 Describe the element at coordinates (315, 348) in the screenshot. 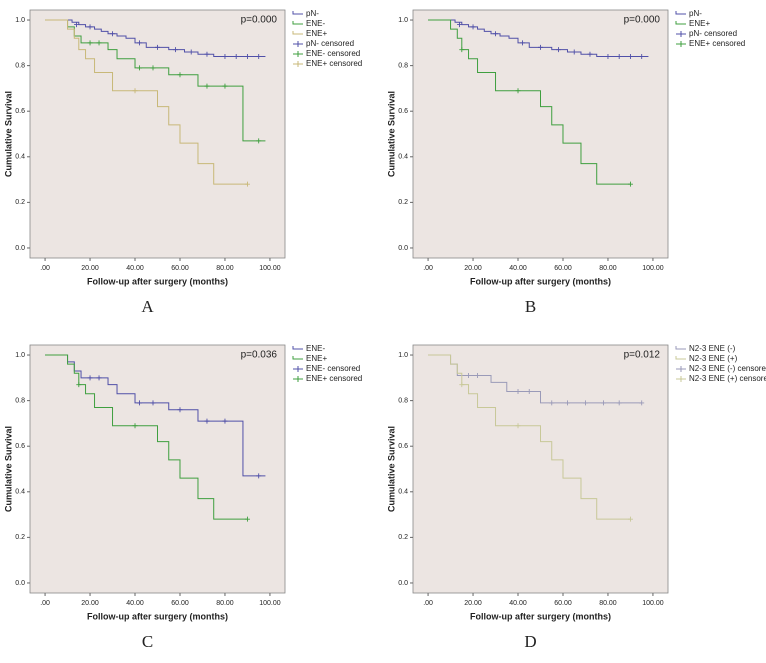

I see `legend-label: ENE-` at that location.